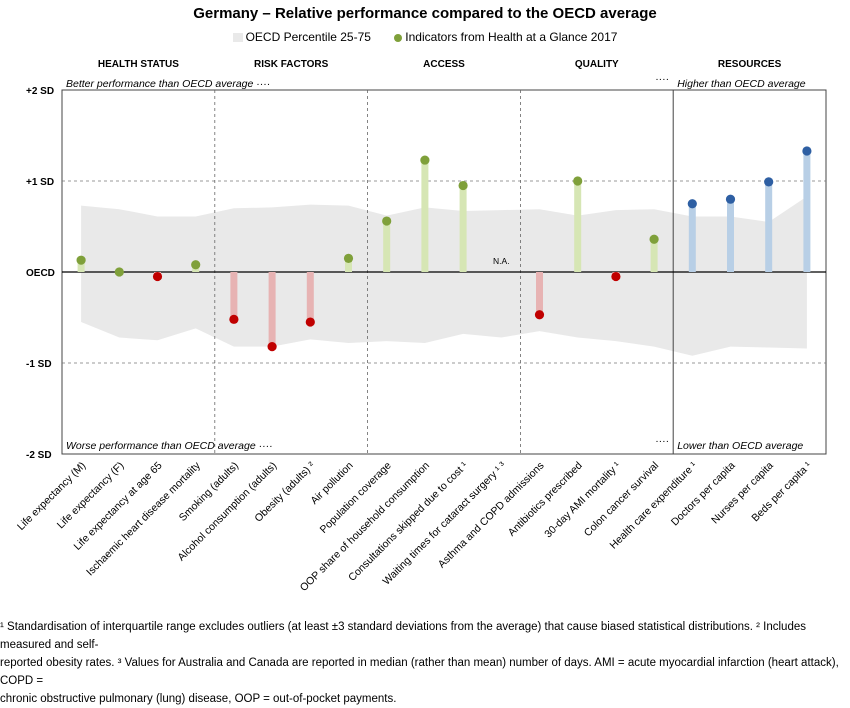  I want to click on group-header: HEALTH STATUS, so click(138, 64).